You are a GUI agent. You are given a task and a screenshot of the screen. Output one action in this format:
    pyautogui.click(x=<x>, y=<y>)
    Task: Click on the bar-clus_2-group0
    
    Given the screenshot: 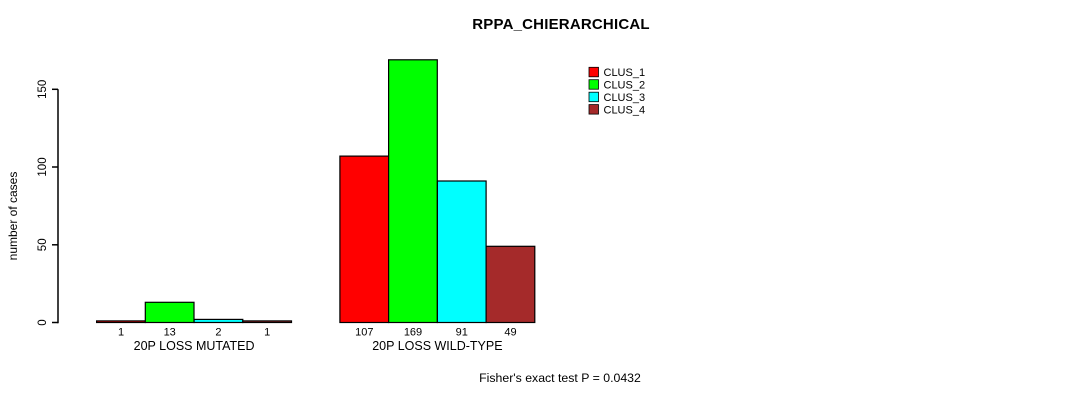 What is the action you would take?
    pyautogui.click(x=169, y=312)
    